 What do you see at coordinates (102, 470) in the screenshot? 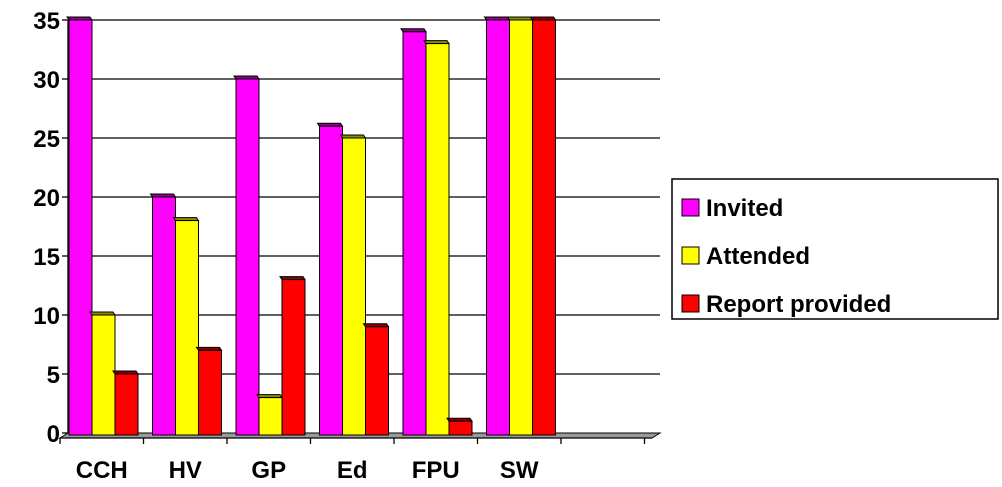
I see `x-tick-label: CCH` at bounding box center [102, 470].